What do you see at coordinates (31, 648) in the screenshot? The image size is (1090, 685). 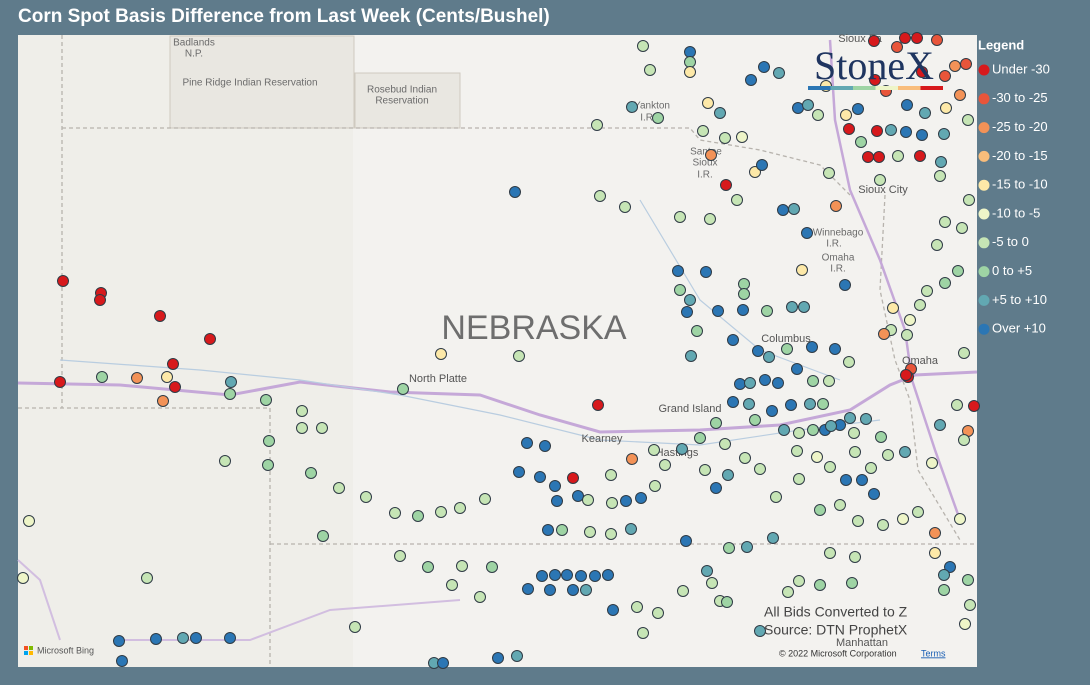 I see `ms-logo` at bounding box center [31, 648].